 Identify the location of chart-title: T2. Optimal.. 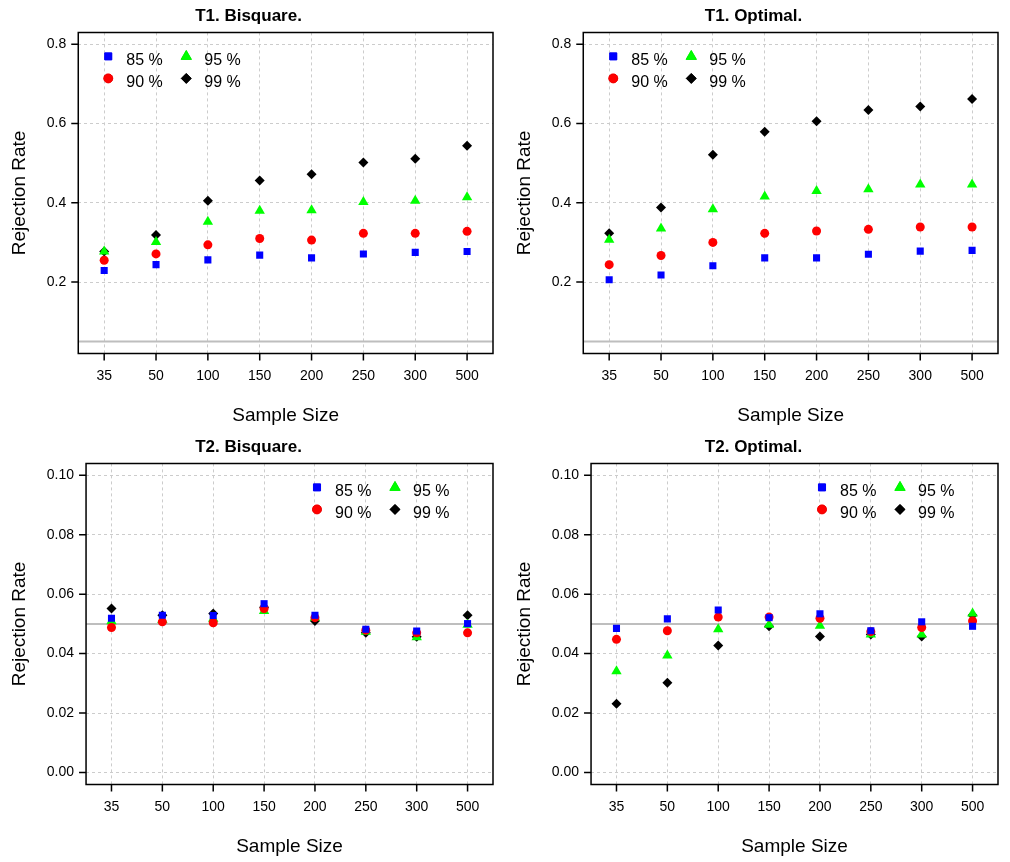
(753, 446).